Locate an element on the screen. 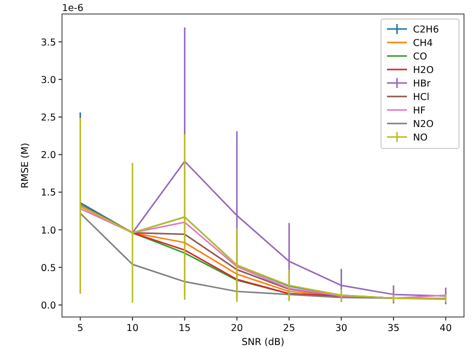 Image resolution: width=474 pixels, height=349 pixels. y-tick-label: 0.5 is located at coordinates (48, 268).